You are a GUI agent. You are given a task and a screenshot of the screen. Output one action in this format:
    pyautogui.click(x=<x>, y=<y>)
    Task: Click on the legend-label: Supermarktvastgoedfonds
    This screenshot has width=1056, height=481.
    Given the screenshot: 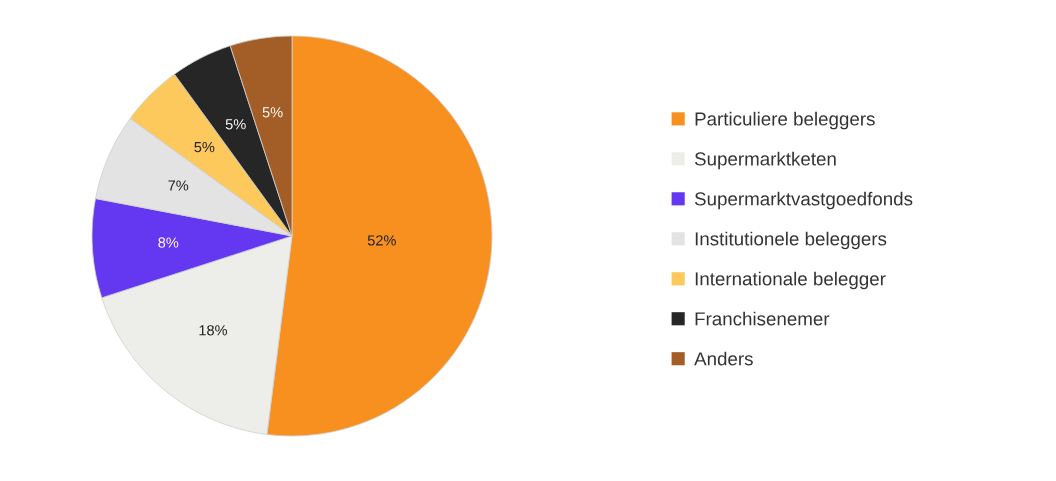 What is the action you would take?
    pyautogui.click(x=803, y=200)
    